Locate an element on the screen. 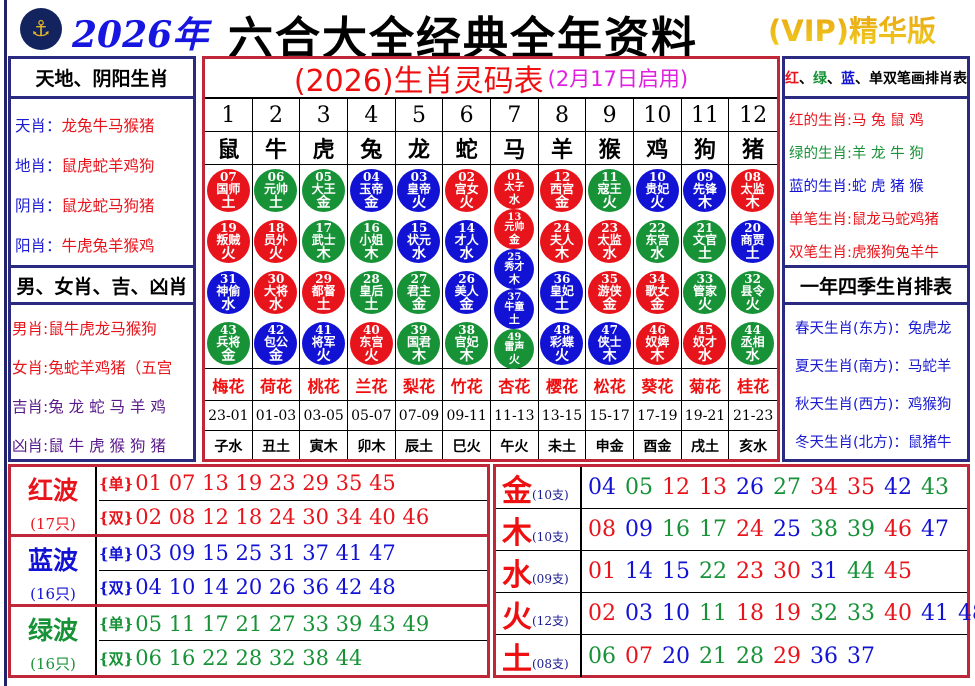 The height and width of the screenshot is (686, 975). row-label: 阳肖： is located at coordinates (38, 246).